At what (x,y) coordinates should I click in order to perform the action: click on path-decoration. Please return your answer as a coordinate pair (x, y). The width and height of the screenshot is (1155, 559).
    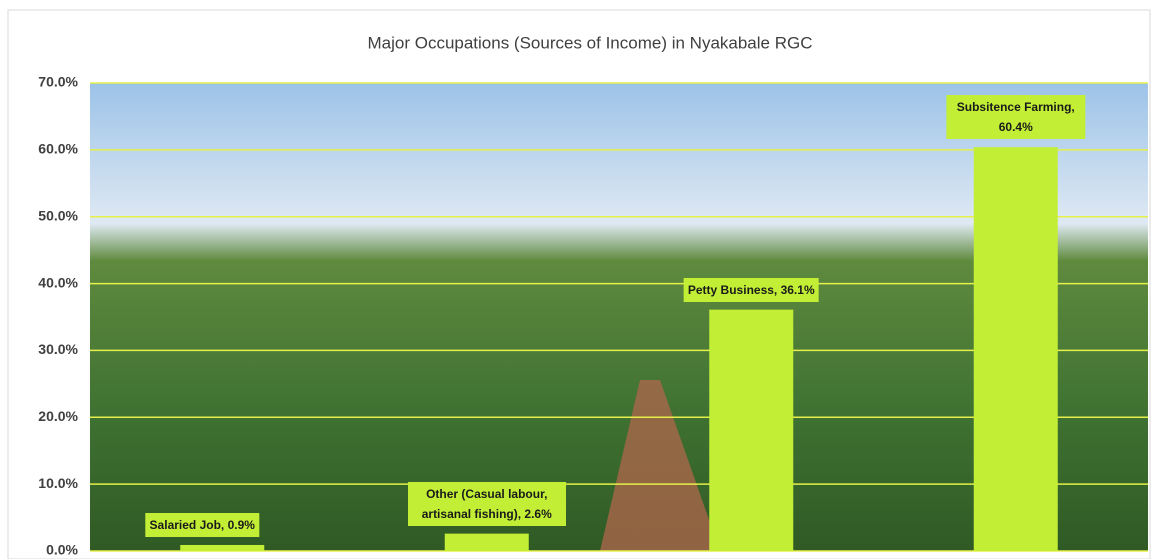
    Looking at the image, I should click on (660, 465).